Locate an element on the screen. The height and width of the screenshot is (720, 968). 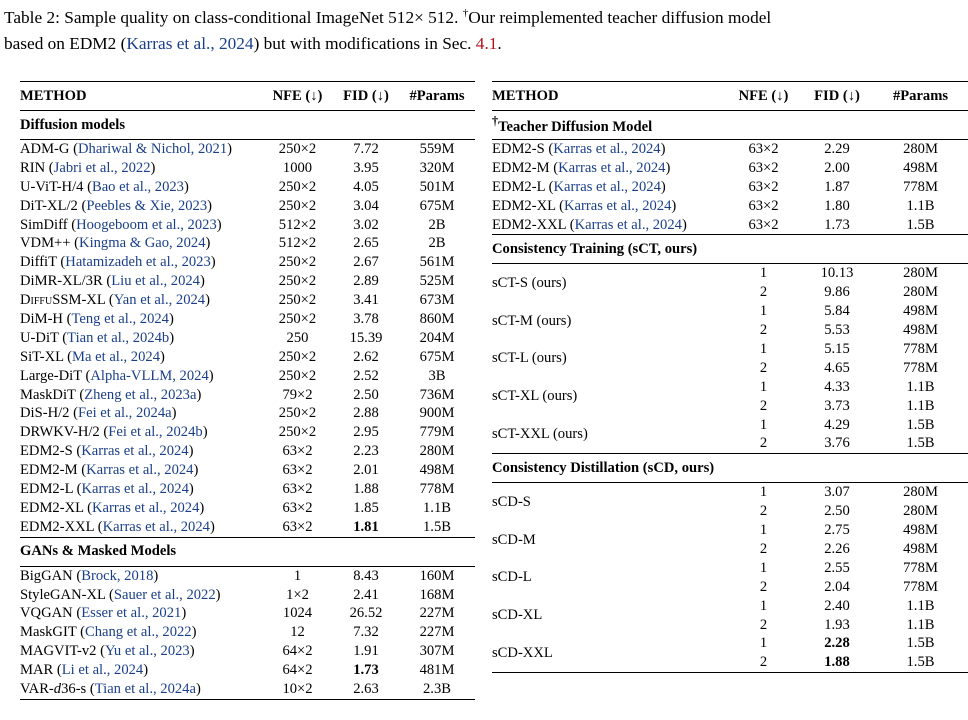
nfe-value: 1000 is located at coordinates (297, 167).